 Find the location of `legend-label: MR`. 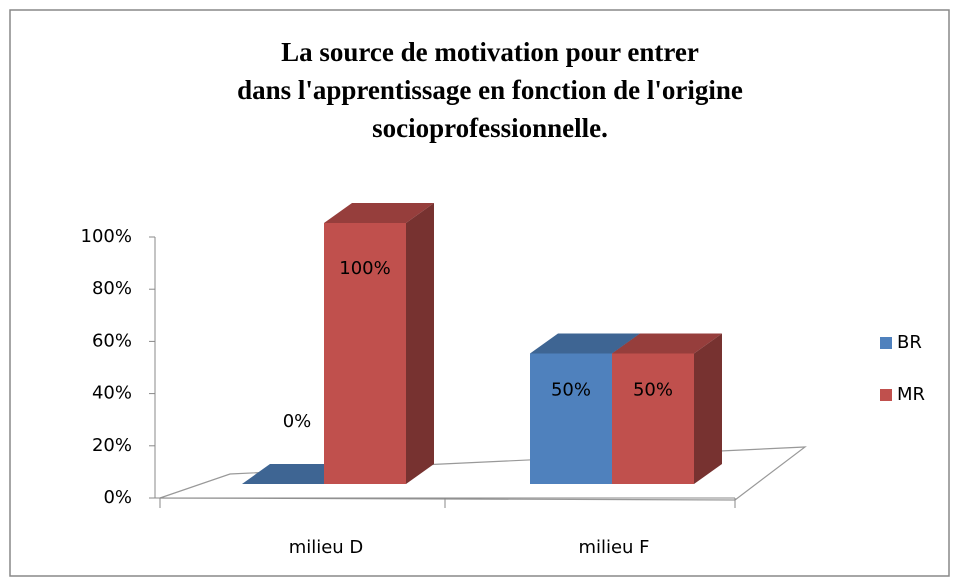

legend-label: MR is located at coordinates (911, 394).